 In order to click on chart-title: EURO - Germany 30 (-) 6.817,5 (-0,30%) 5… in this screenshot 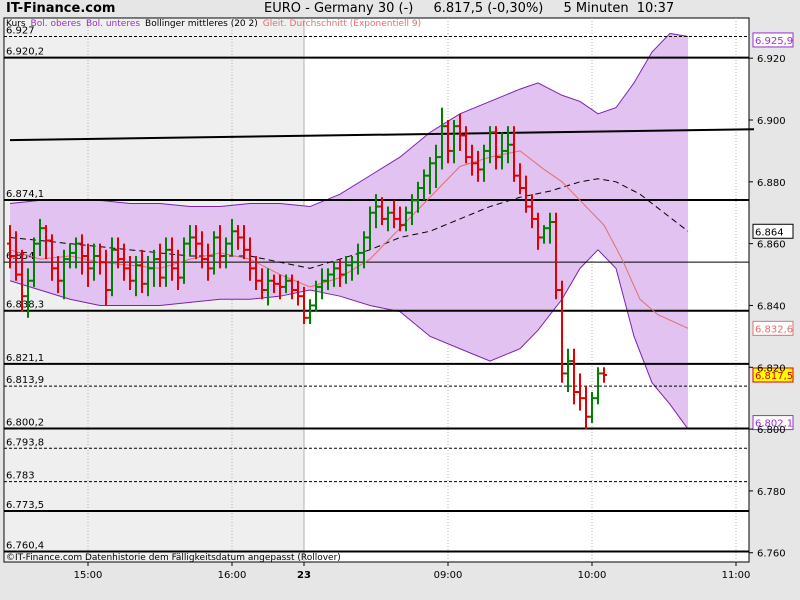, I will do `click(471, 8)`.